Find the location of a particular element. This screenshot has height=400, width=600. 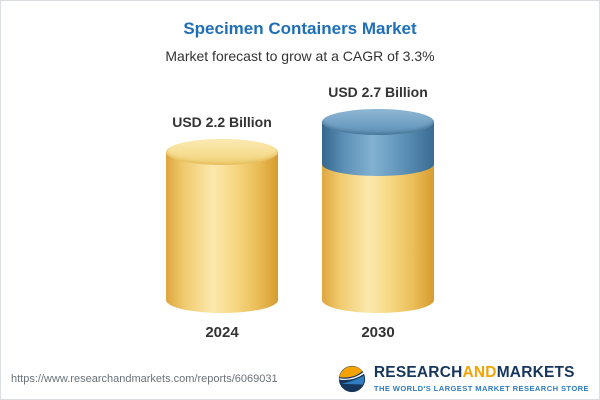

logo-word-markets: MARKETS is located at coordinates (535, 373).